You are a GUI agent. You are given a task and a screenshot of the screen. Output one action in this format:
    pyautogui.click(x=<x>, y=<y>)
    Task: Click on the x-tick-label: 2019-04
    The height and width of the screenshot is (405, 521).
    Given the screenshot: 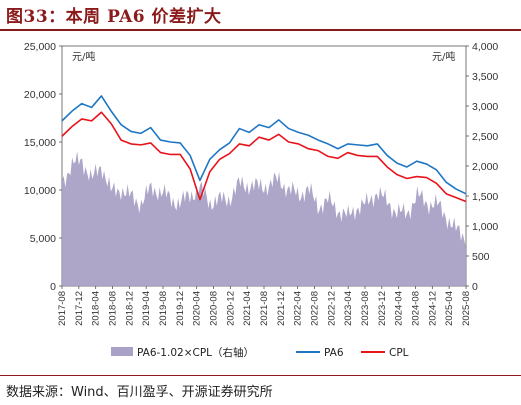 What is the action you would take?
    pyautogui.click(x=146, y=308)
    